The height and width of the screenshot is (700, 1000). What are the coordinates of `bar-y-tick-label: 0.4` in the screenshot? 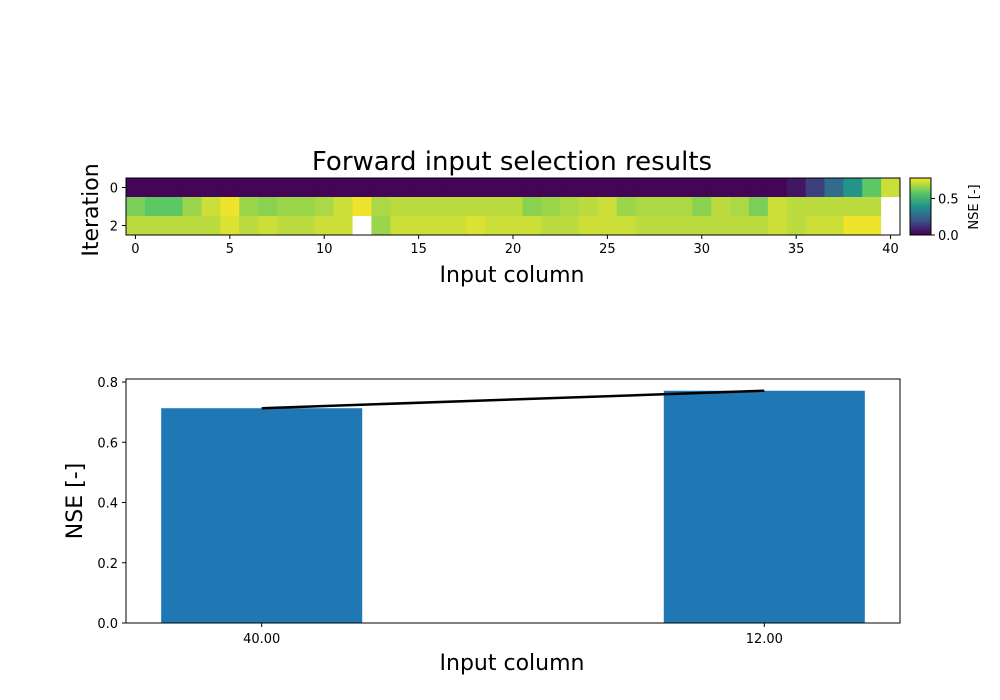 It's located at (107, 504).